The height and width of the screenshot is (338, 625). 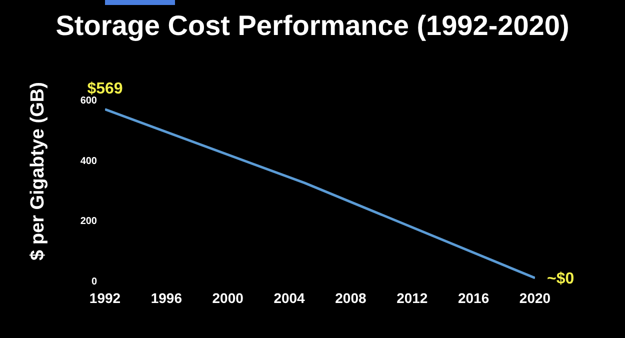 I want to click on y-tick-label: 400, so click(x=89, y=161).